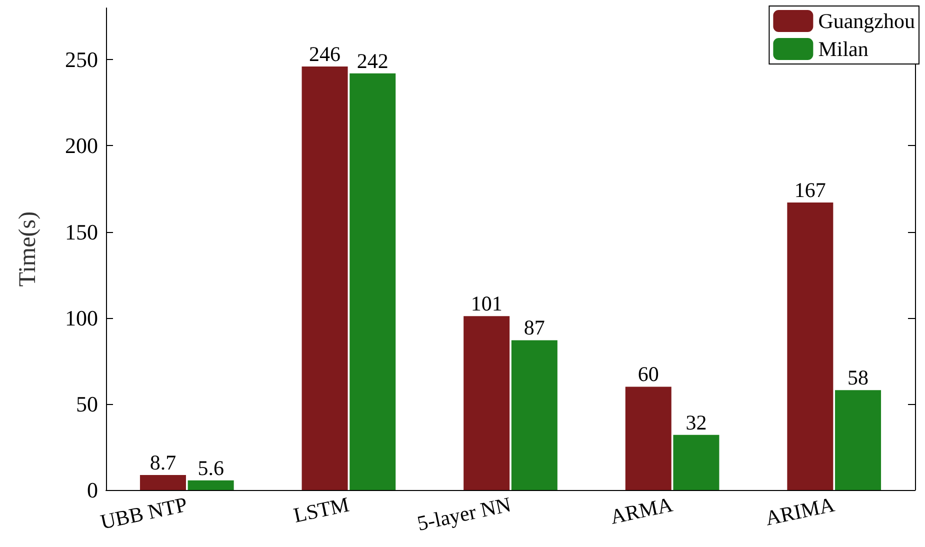 The image size is (925, 547). What do you see at coordinates (858, 378) in the screenshot?
I see `data-label: 58` at bounding box center [858, 378].